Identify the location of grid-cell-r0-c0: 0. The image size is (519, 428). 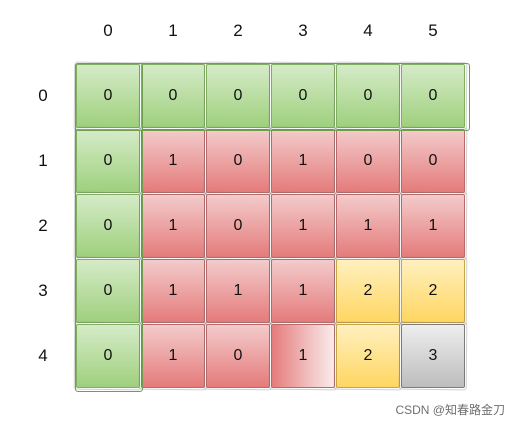
(108, 96).